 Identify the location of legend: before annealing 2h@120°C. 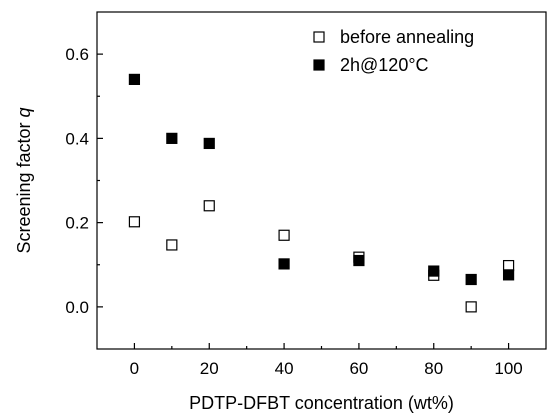
(393, 51).